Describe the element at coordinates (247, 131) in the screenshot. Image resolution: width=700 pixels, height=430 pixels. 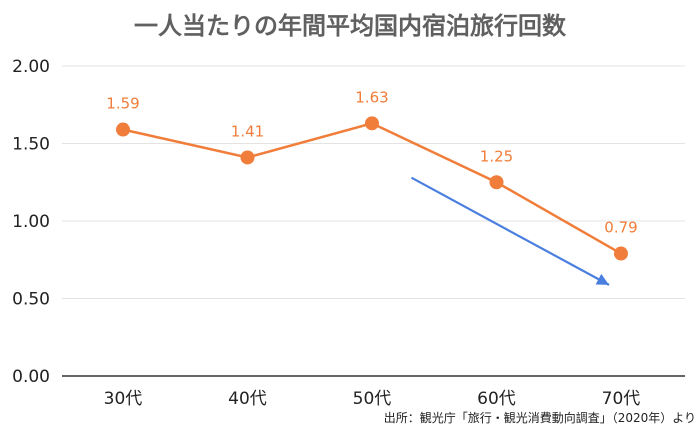
I see `data-label: 1.41` at that location.